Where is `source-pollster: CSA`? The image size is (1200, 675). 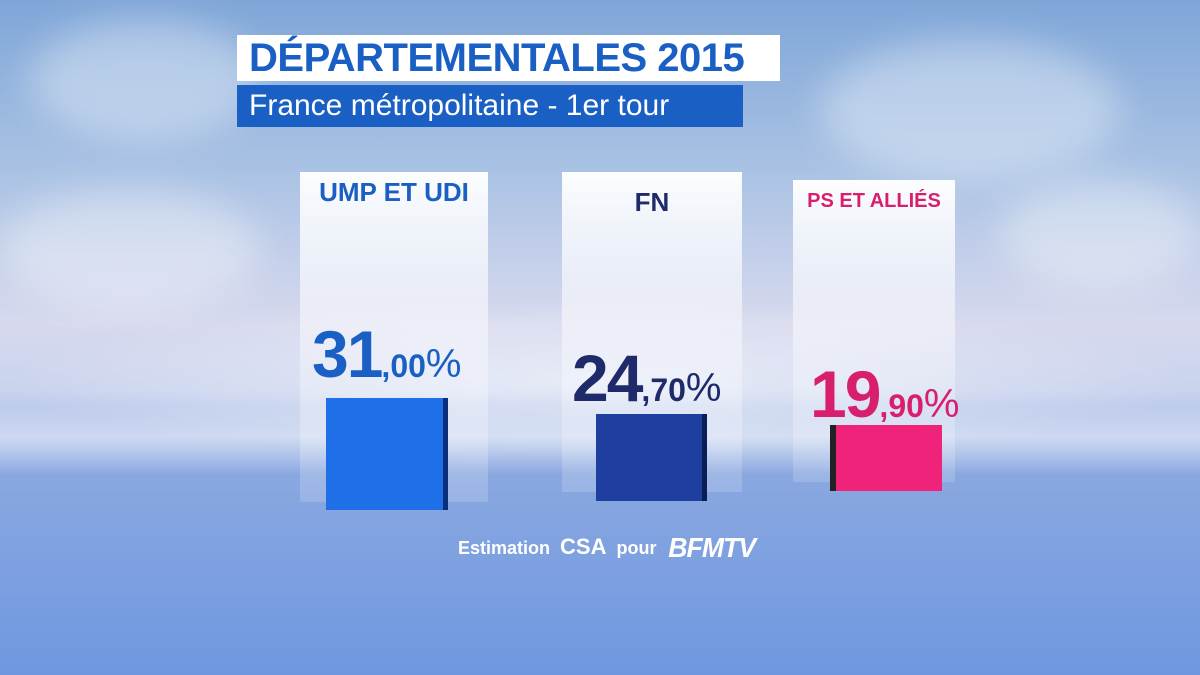 source-pollster: CSA is located at coordinates (583, 546).